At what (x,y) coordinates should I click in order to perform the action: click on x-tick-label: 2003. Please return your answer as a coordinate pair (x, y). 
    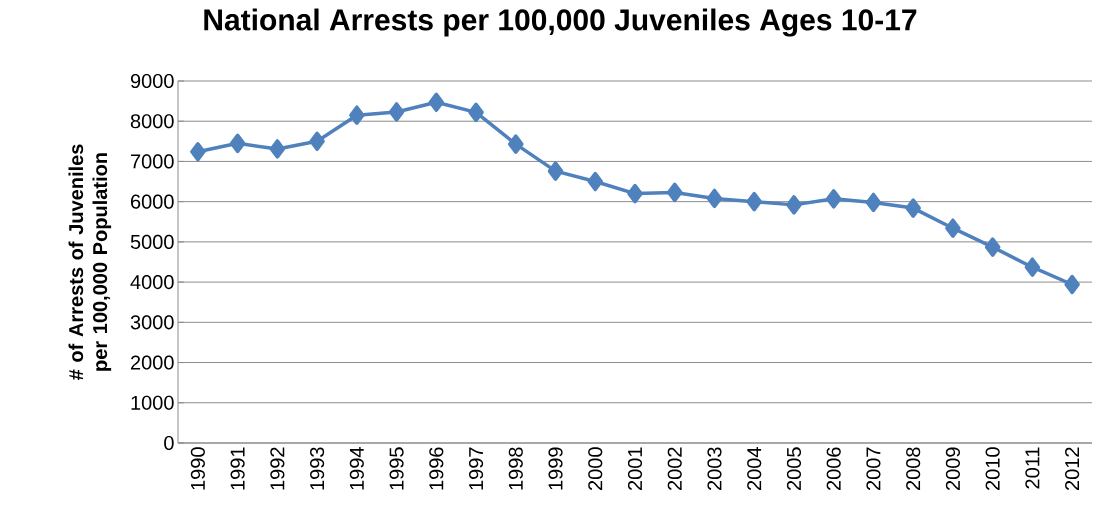
    Looking at the image, I should click on (714, 469).